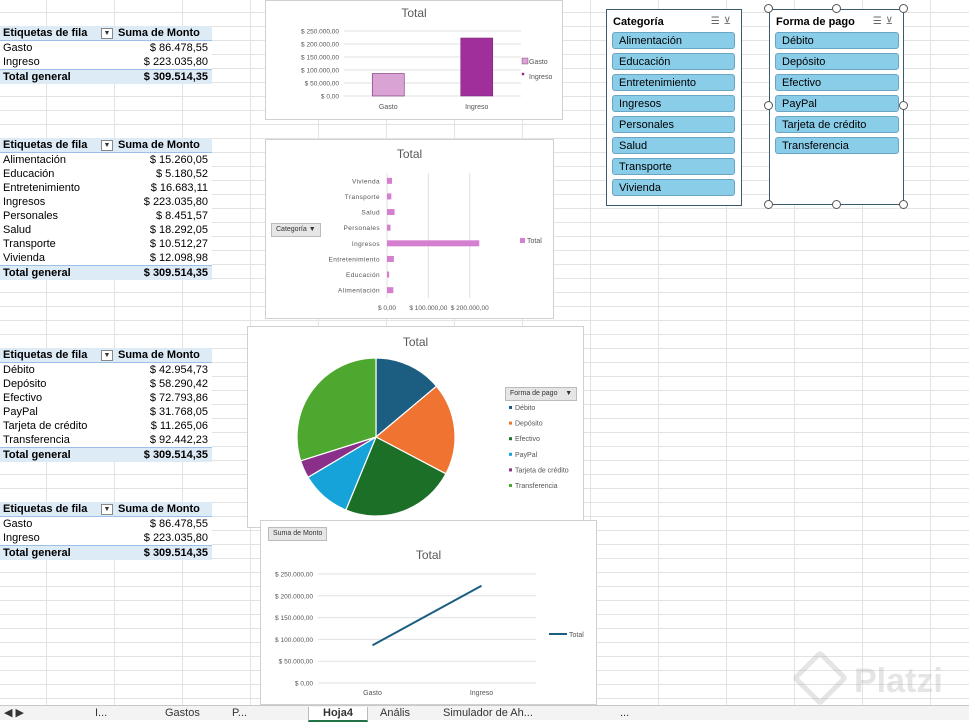  Describe the element at coordinates (42, 188) in the screenshot. I see `row-label: Entretenimiento` at that location.